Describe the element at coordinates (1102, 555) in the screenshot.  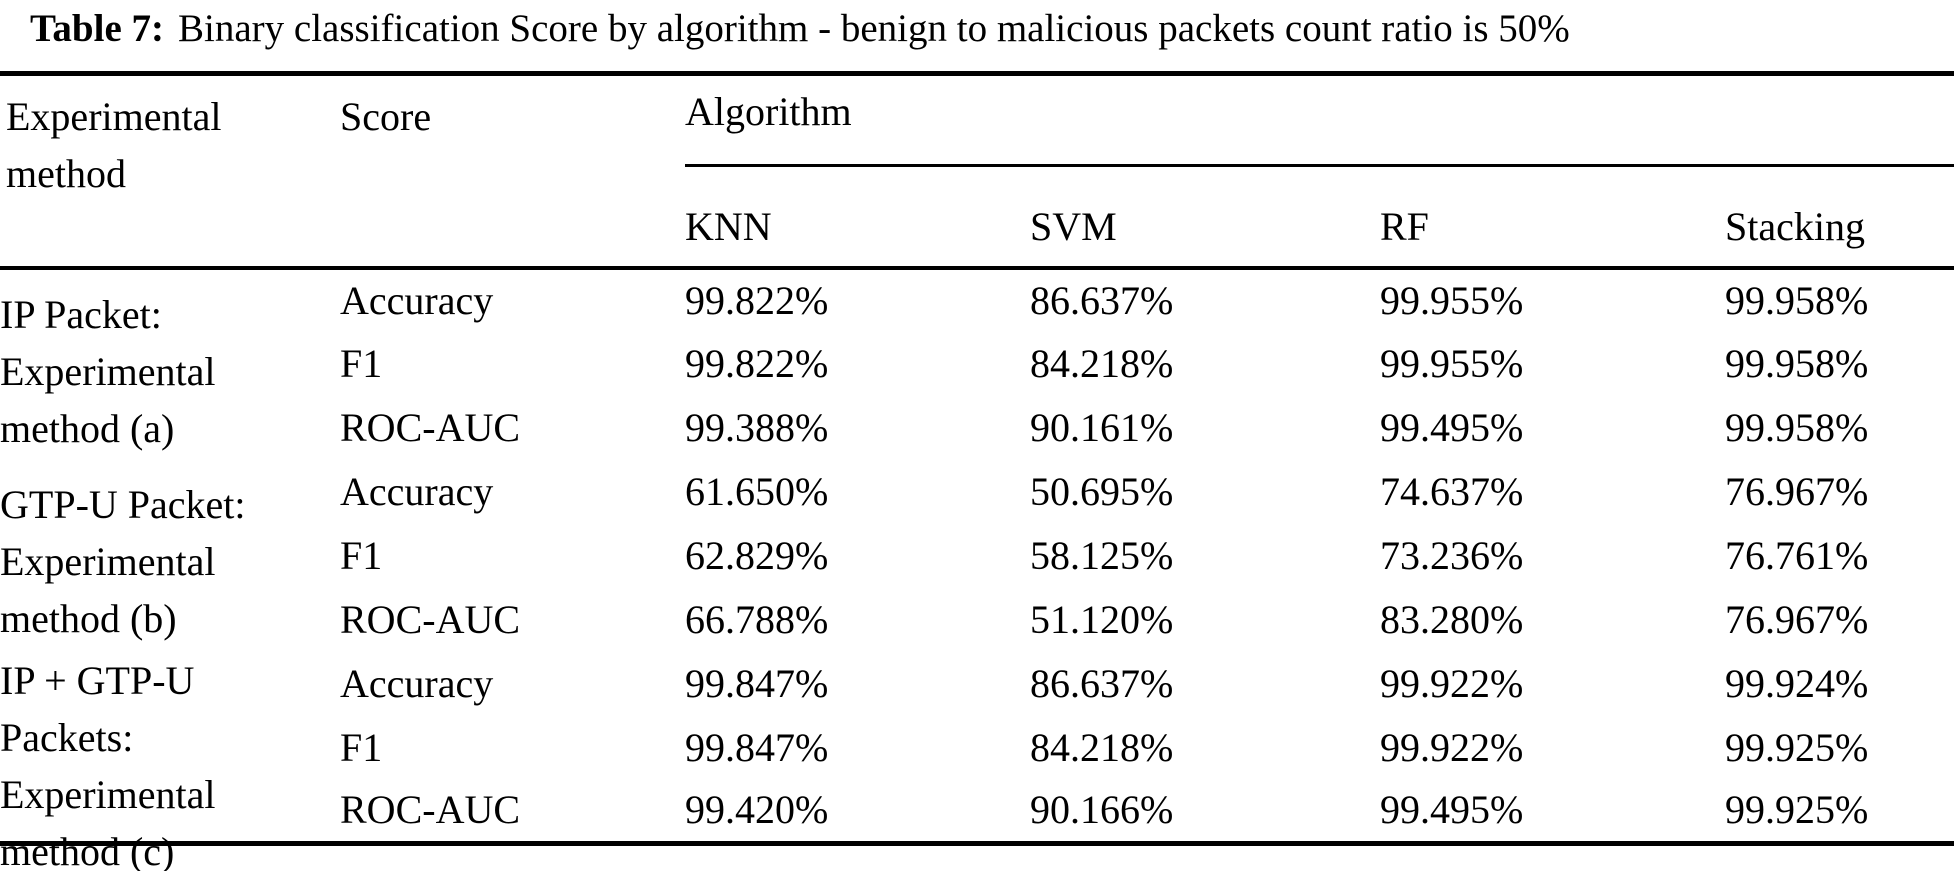
I see `value-cell: 58.125%` at that location.